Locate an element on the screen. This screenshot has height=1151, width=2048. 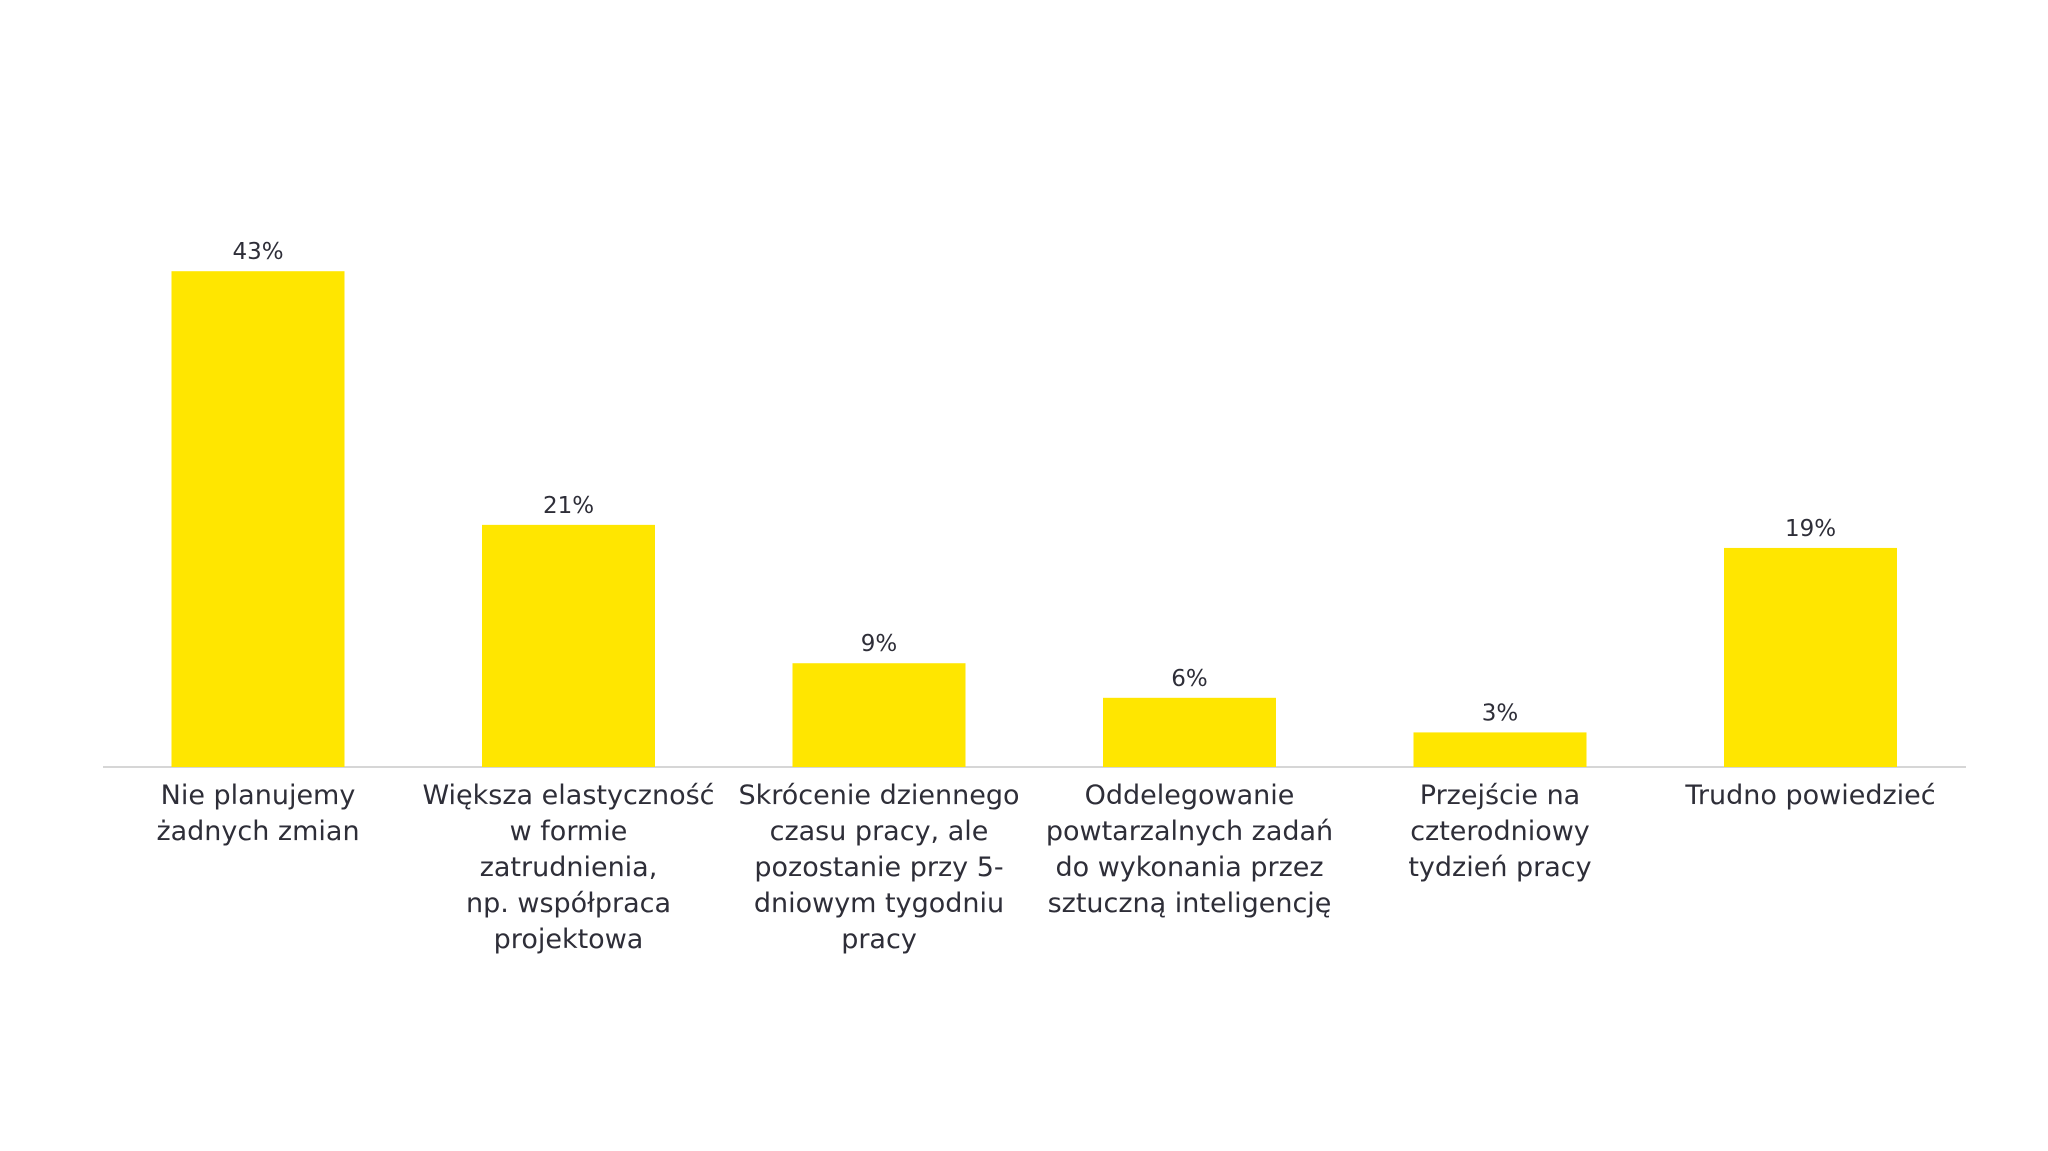
value-label: 21% is located at coordinates (568, 506).